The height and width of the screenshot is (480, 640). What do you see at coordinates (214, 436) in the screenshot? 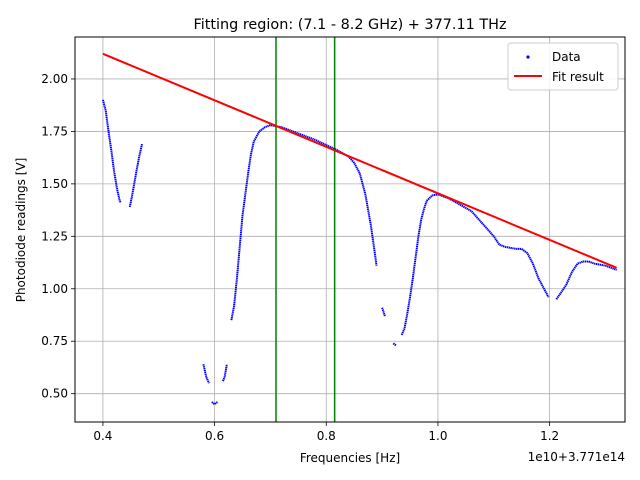
I see `x-tick-label: 0.6` at bounding box center [214, 436].